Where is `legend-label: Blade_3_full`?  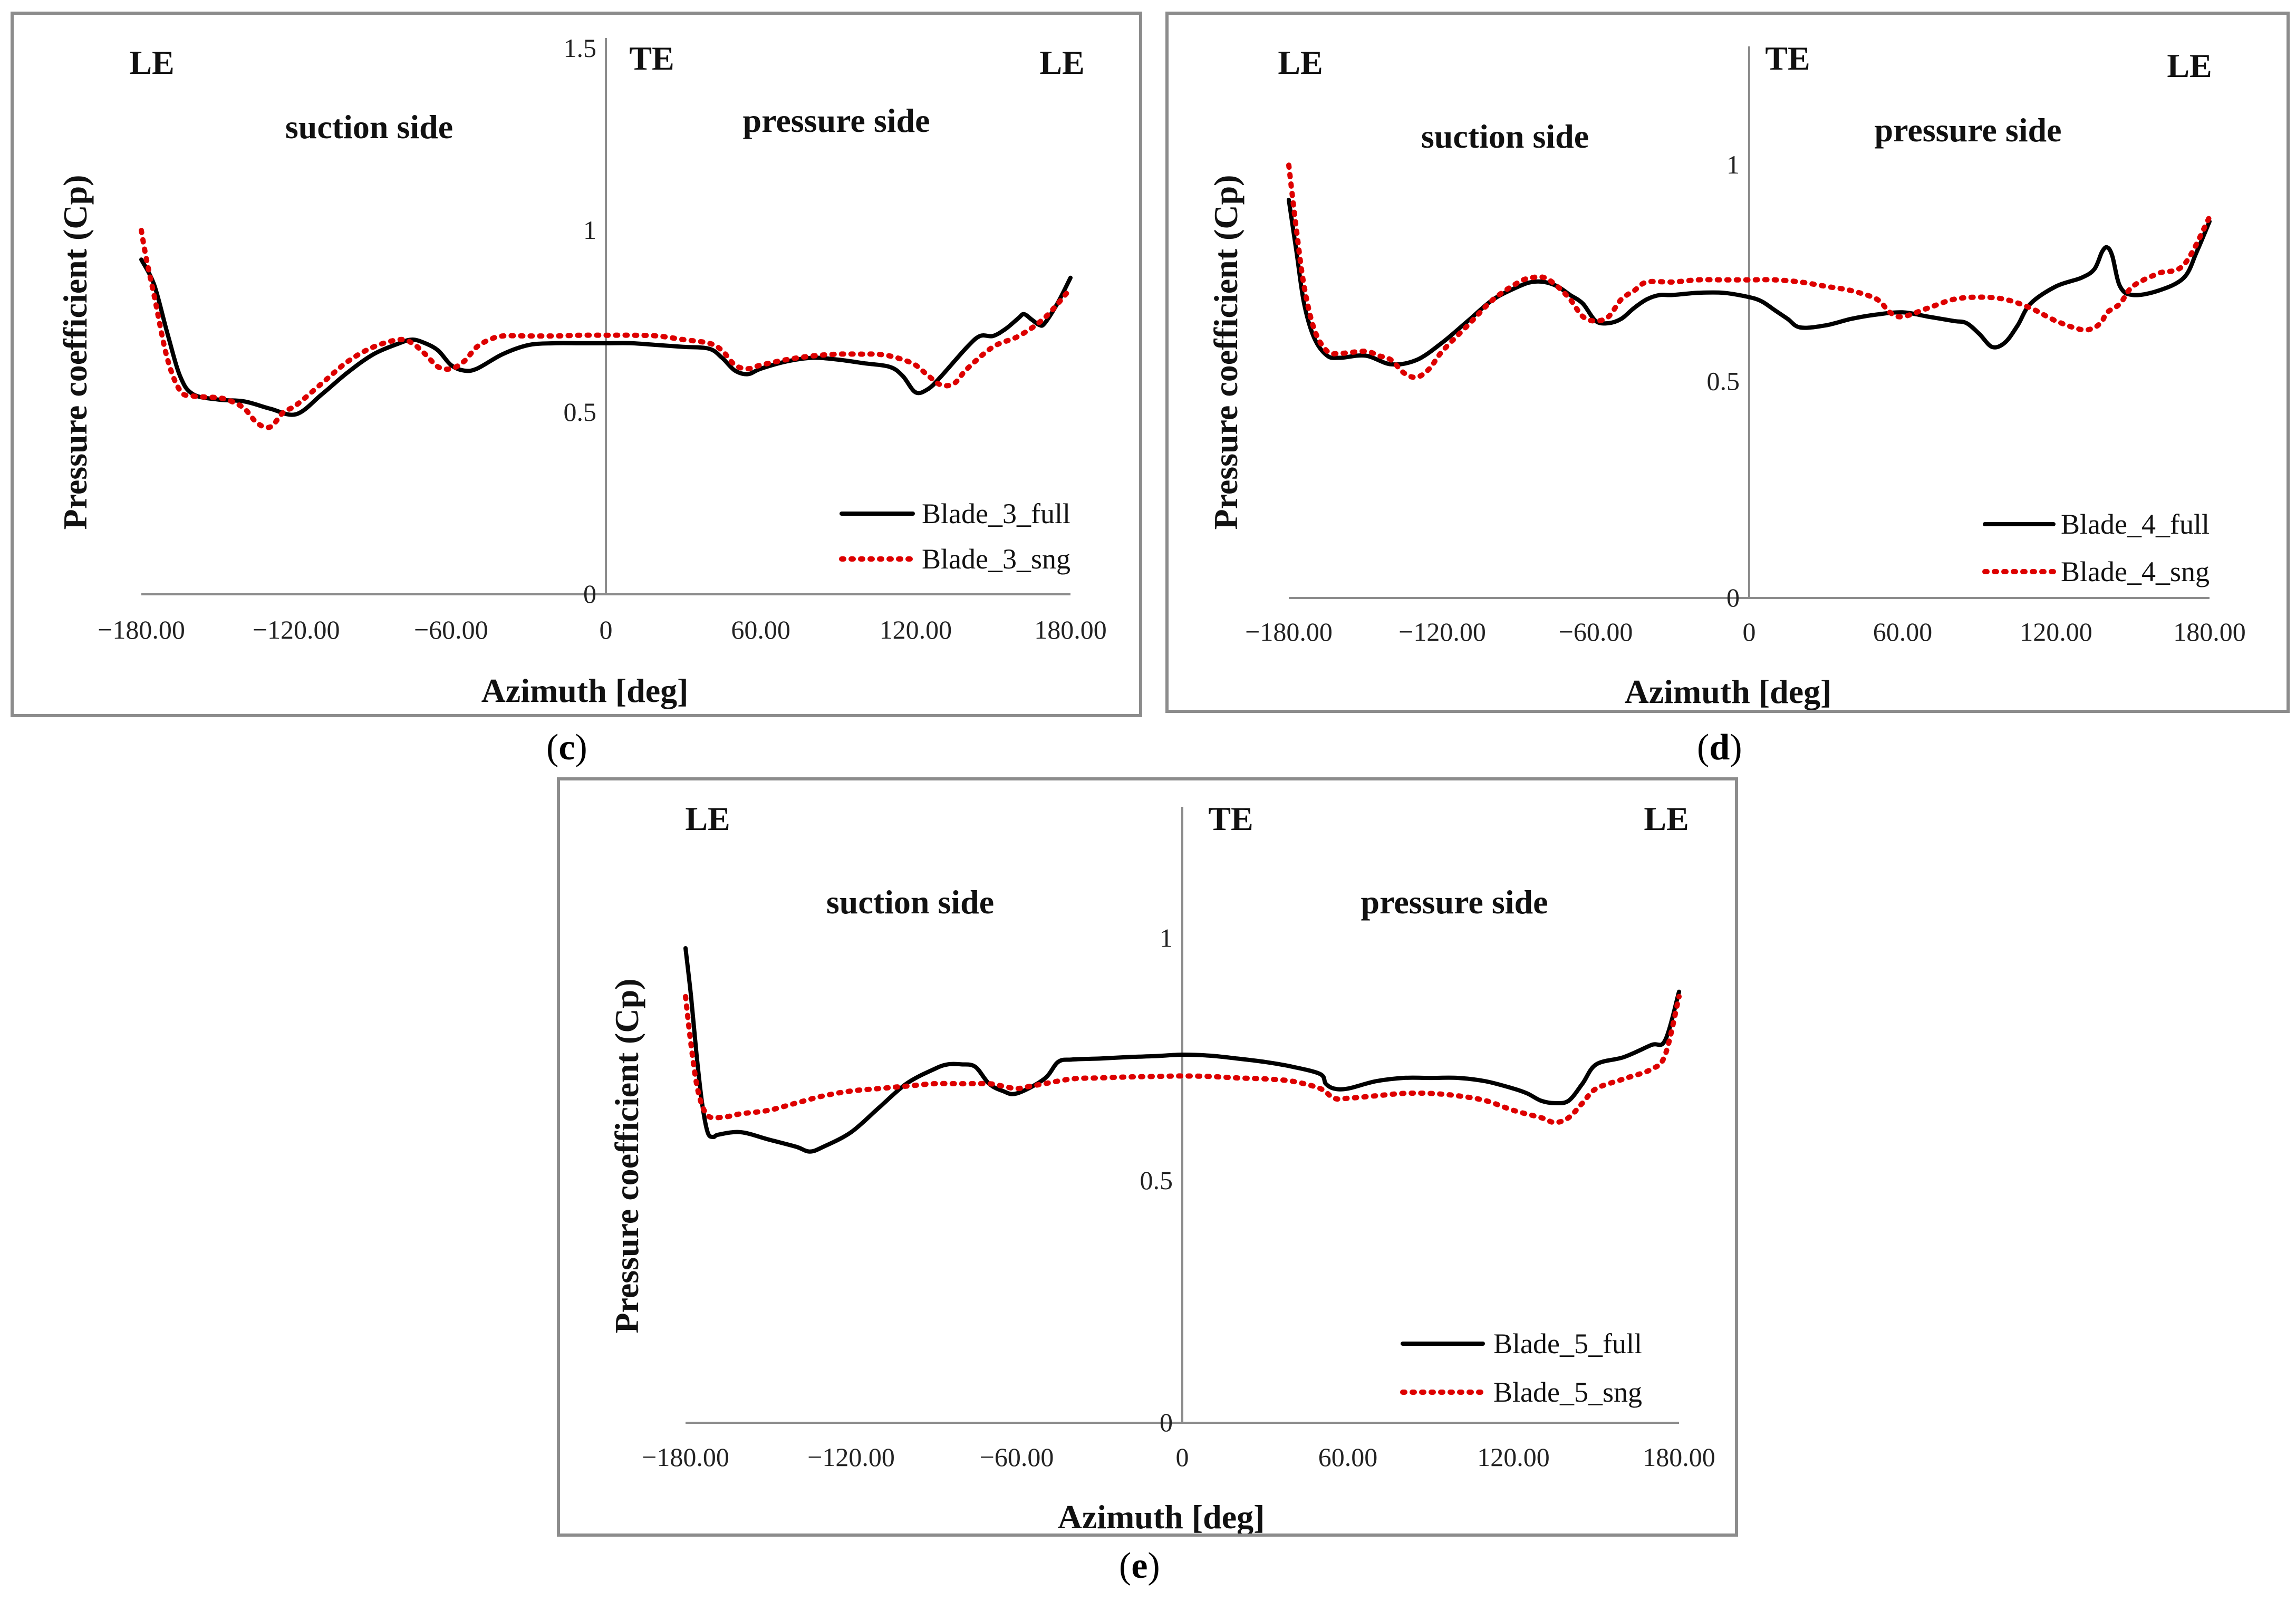
legend-label: Blade_3_full is located at coordinates (996, 513).